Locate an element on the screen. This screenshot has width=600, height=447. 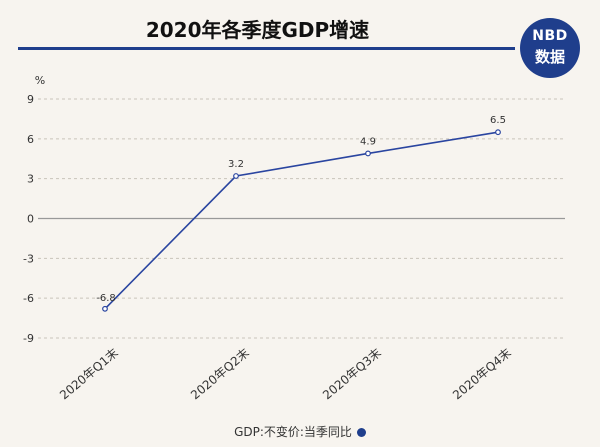
legend: GDP:不变价:当季同比 is located at coordinates (300, 431).